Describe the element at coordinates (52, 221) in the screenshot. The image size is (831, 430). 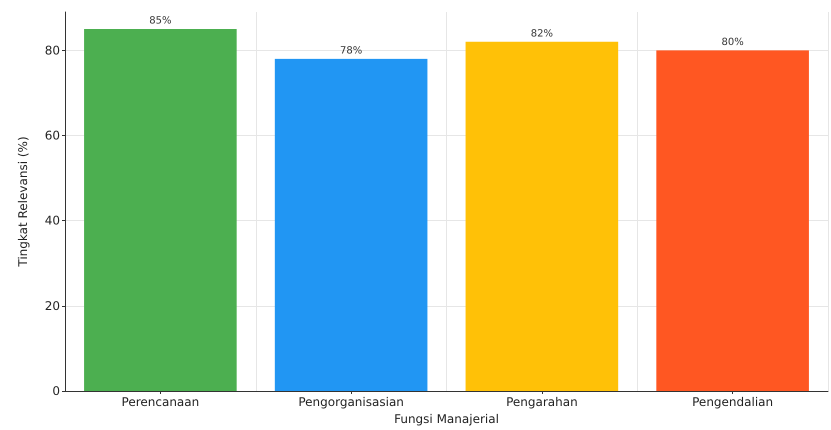
I see `y-tick-label: 40` at that location.